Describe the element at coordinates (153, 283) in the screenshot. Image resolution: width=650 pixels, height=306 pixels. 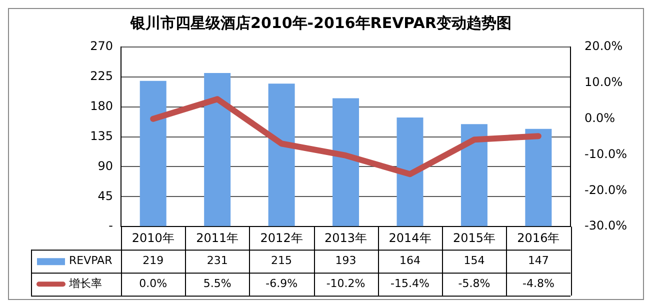
I see `data-label: 0.0%` at that location.